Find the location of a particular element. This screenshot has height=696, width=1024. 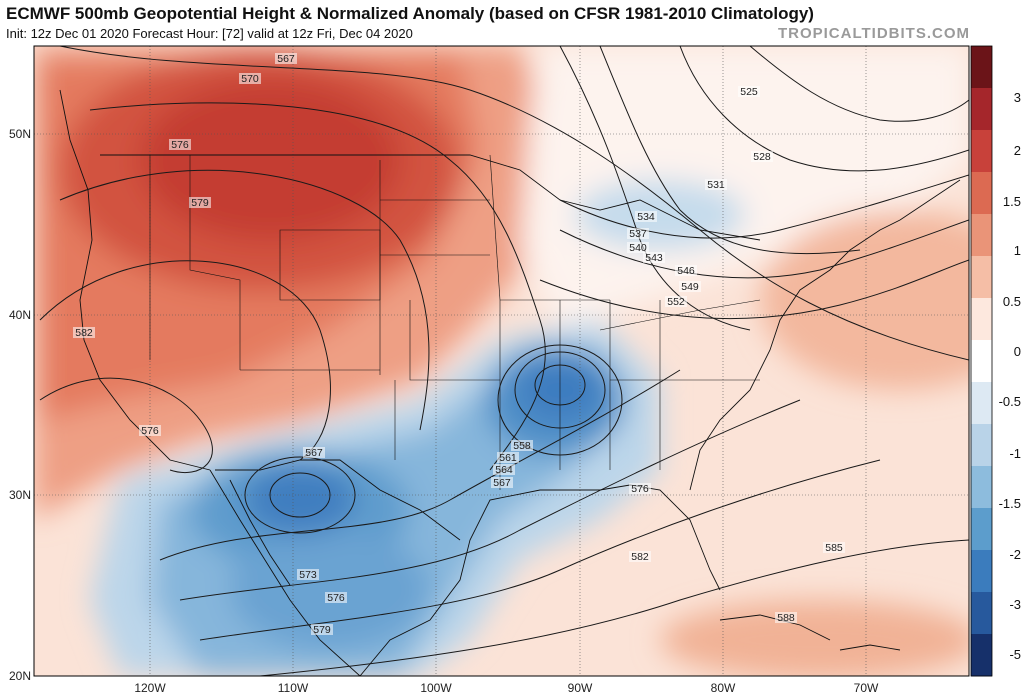

contour-label: 540 is located at coordinates (638, 248).